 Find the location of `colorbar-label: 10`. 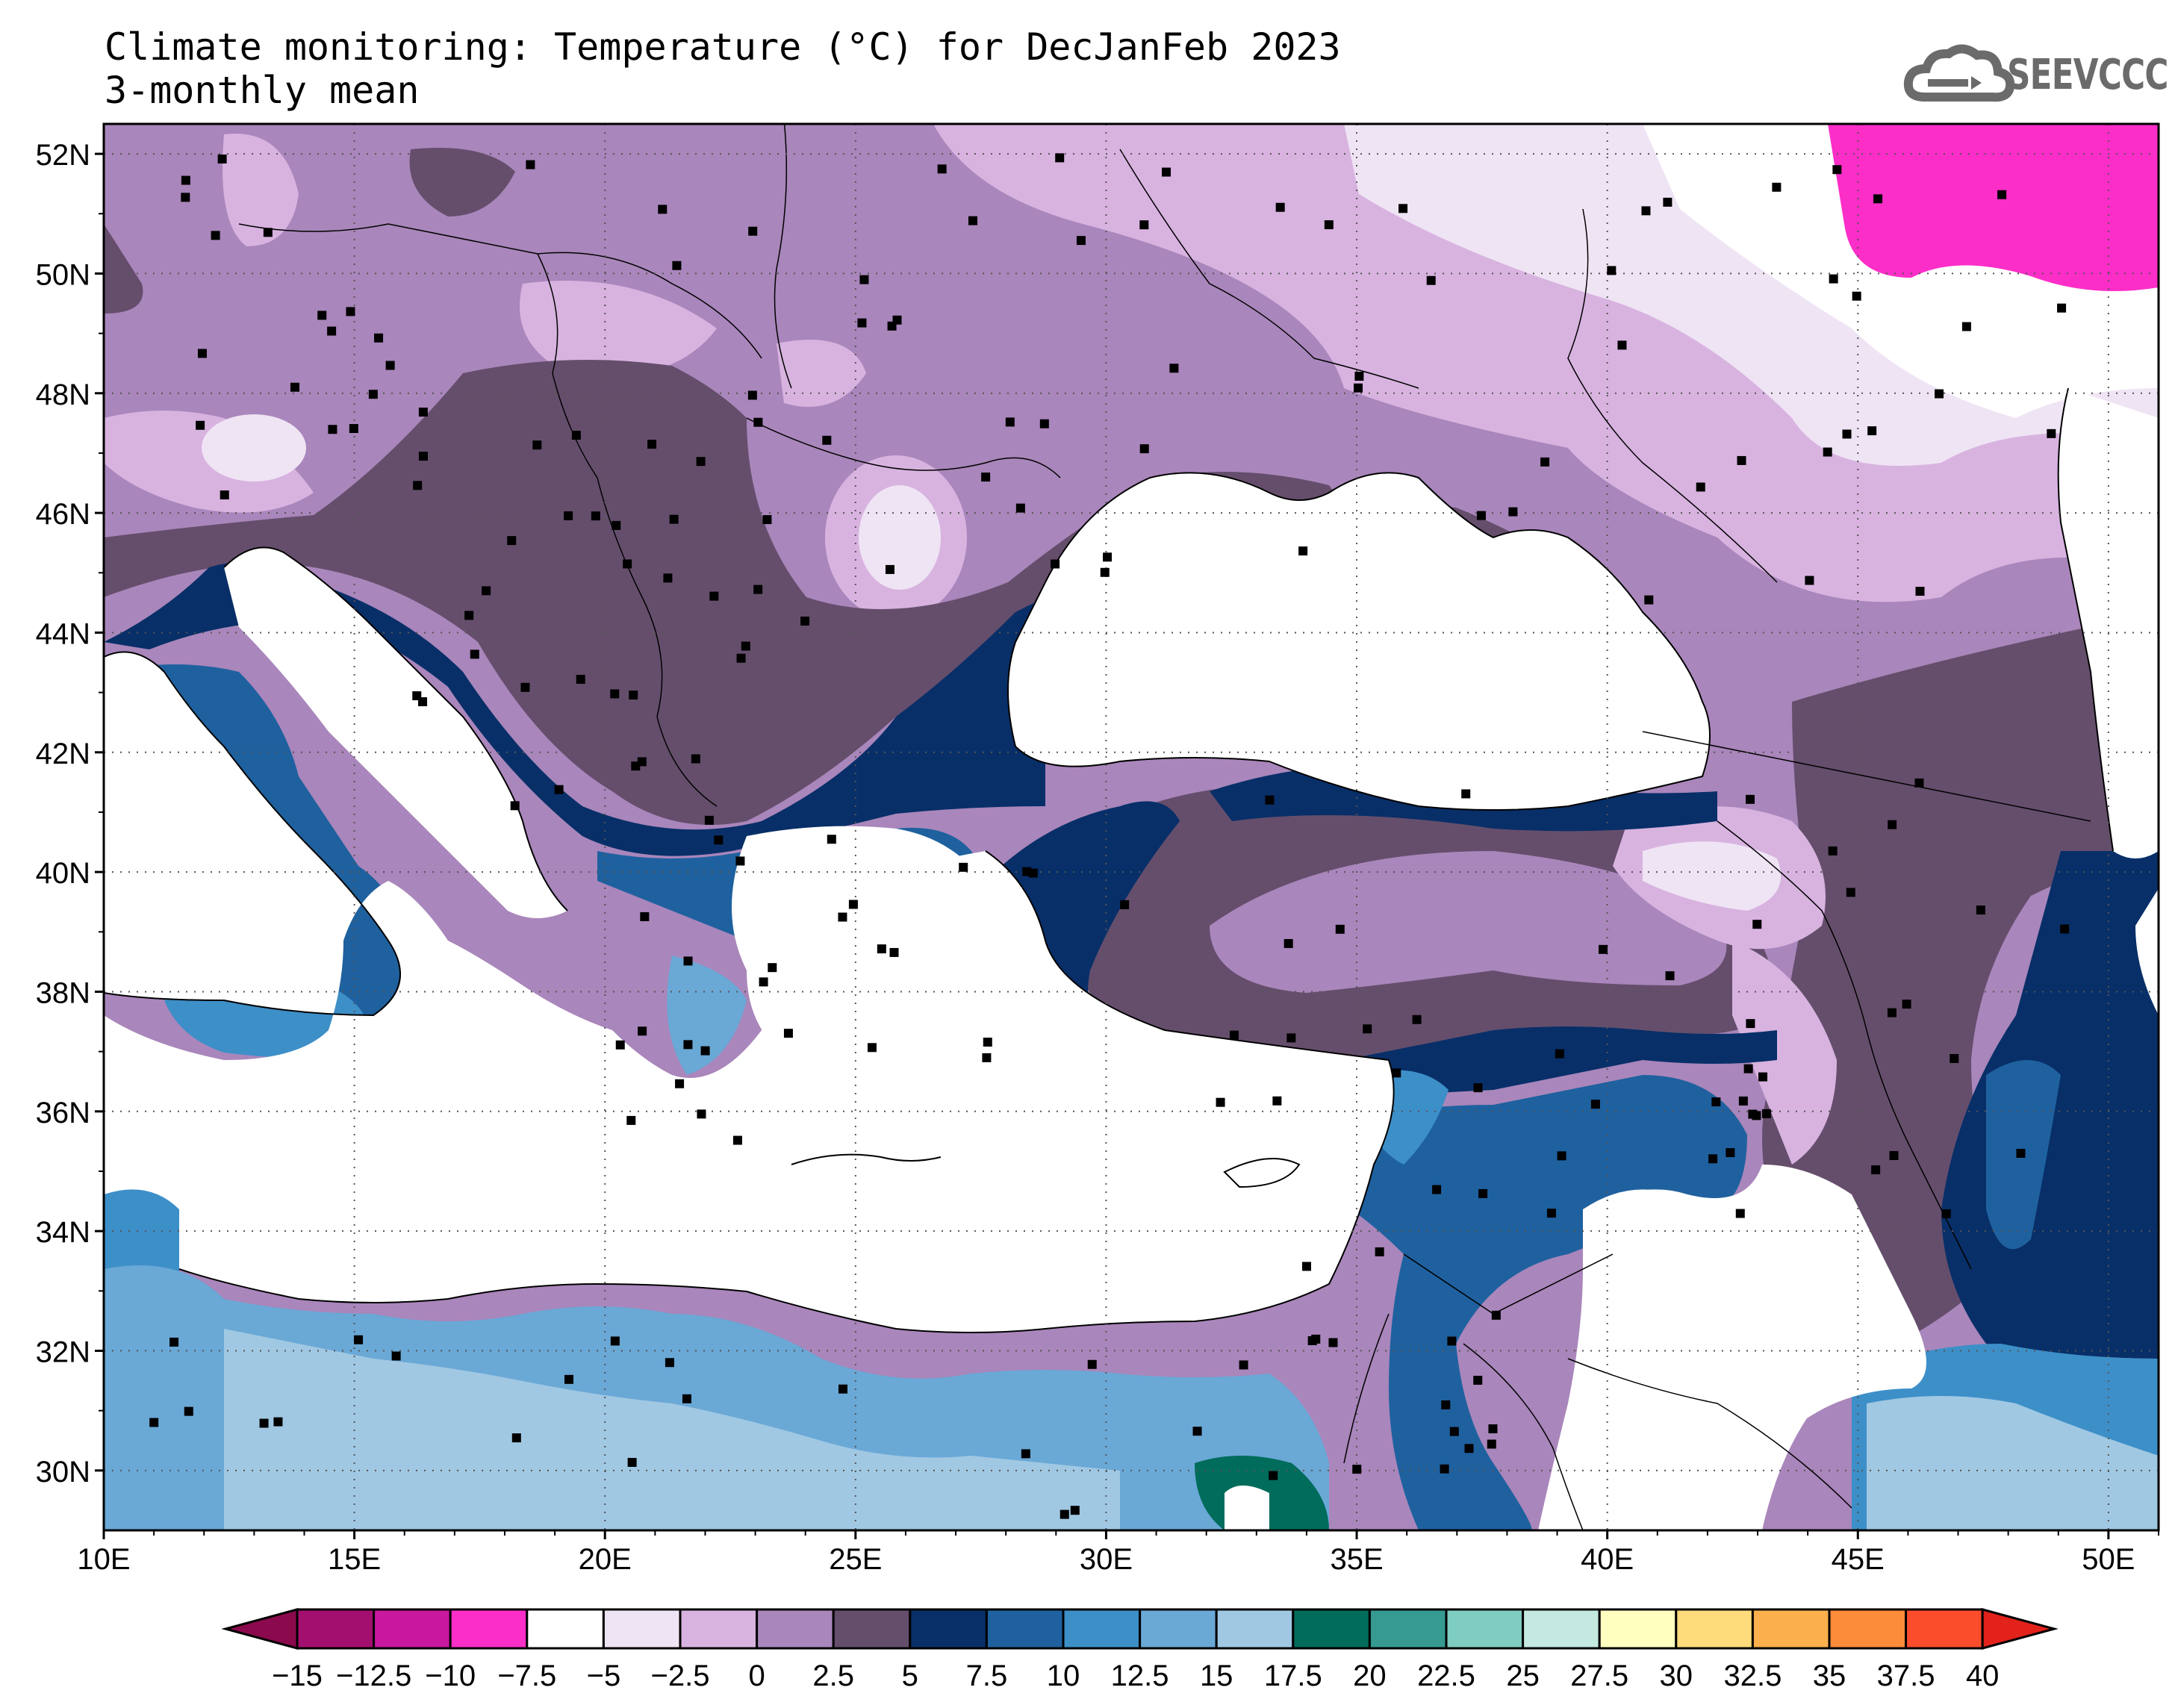

colorbar-label: 10 is located at coordinates (1063, 1675).